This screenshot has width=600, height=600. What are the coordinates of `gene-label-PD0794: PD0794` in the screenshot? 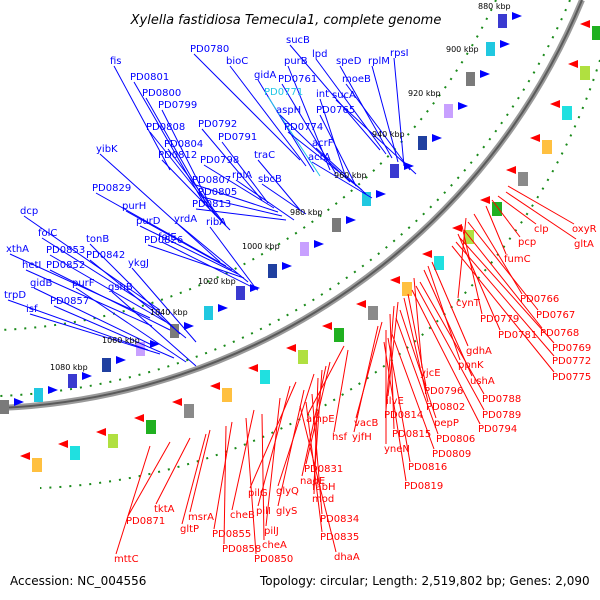 It's located at (497, 429).